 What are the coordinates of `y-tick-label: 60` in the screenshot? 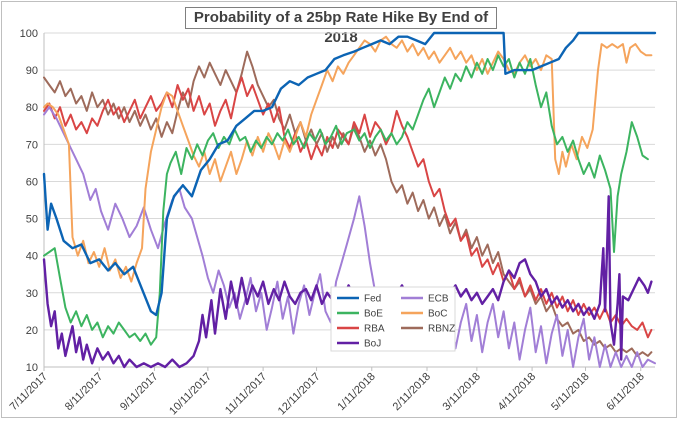 It's located at (32, 182).